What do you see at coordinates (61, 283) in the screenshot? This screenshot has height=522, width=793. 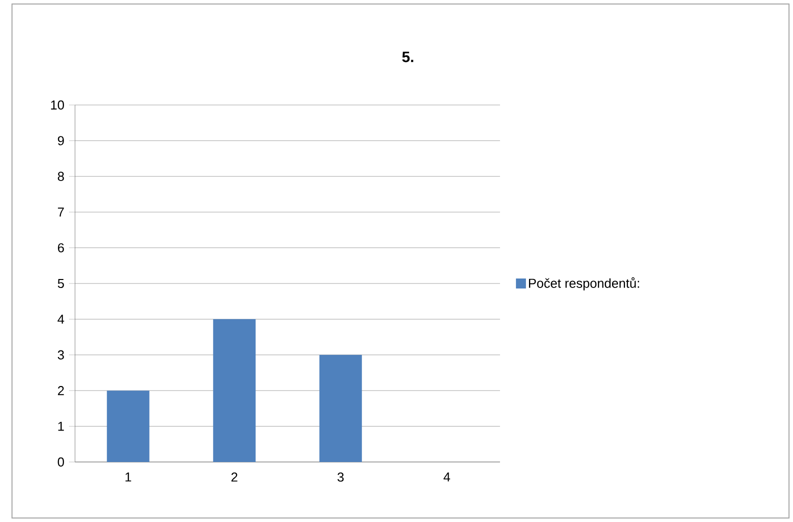 I see `y-tick-label: 5` at bounding box center [61, 283].